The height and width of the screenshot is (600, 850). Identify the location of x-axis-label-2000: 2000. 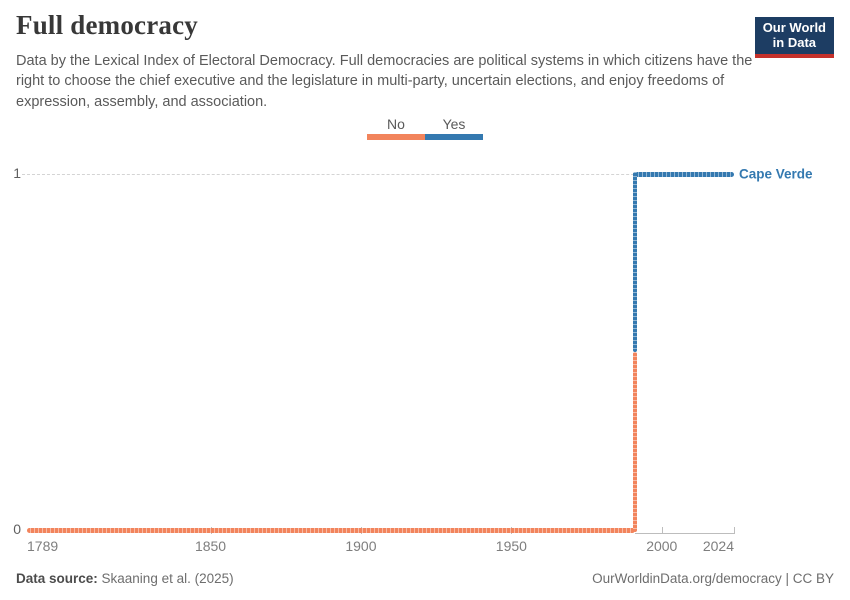
(662, 546).